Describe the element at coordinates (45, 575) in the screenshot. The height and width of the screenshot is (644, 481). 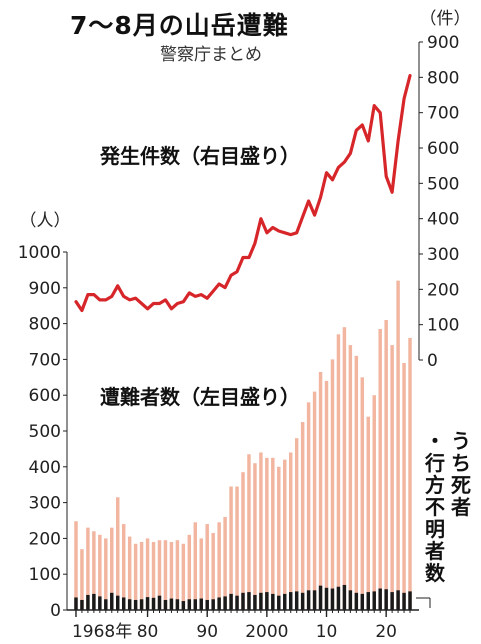
I see `left-axis-tick-label: 100` at that location.